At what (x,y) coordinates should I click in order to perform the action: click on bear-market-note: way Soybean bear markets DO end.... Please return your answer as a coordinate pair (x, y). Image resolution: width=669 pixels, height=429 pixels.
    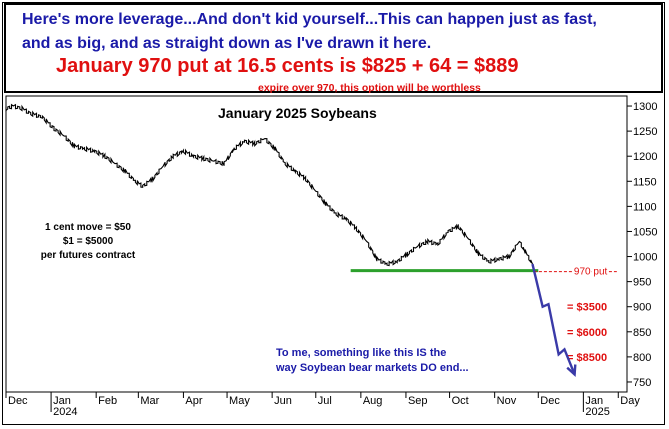
    Looking at the image, I should click on (372, 368).